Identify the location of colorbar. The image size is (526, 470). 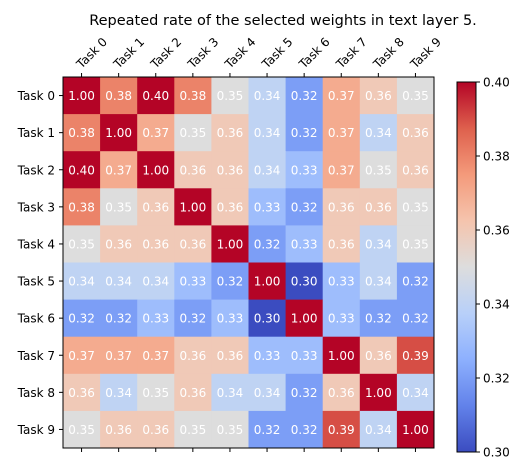
(466, 267).